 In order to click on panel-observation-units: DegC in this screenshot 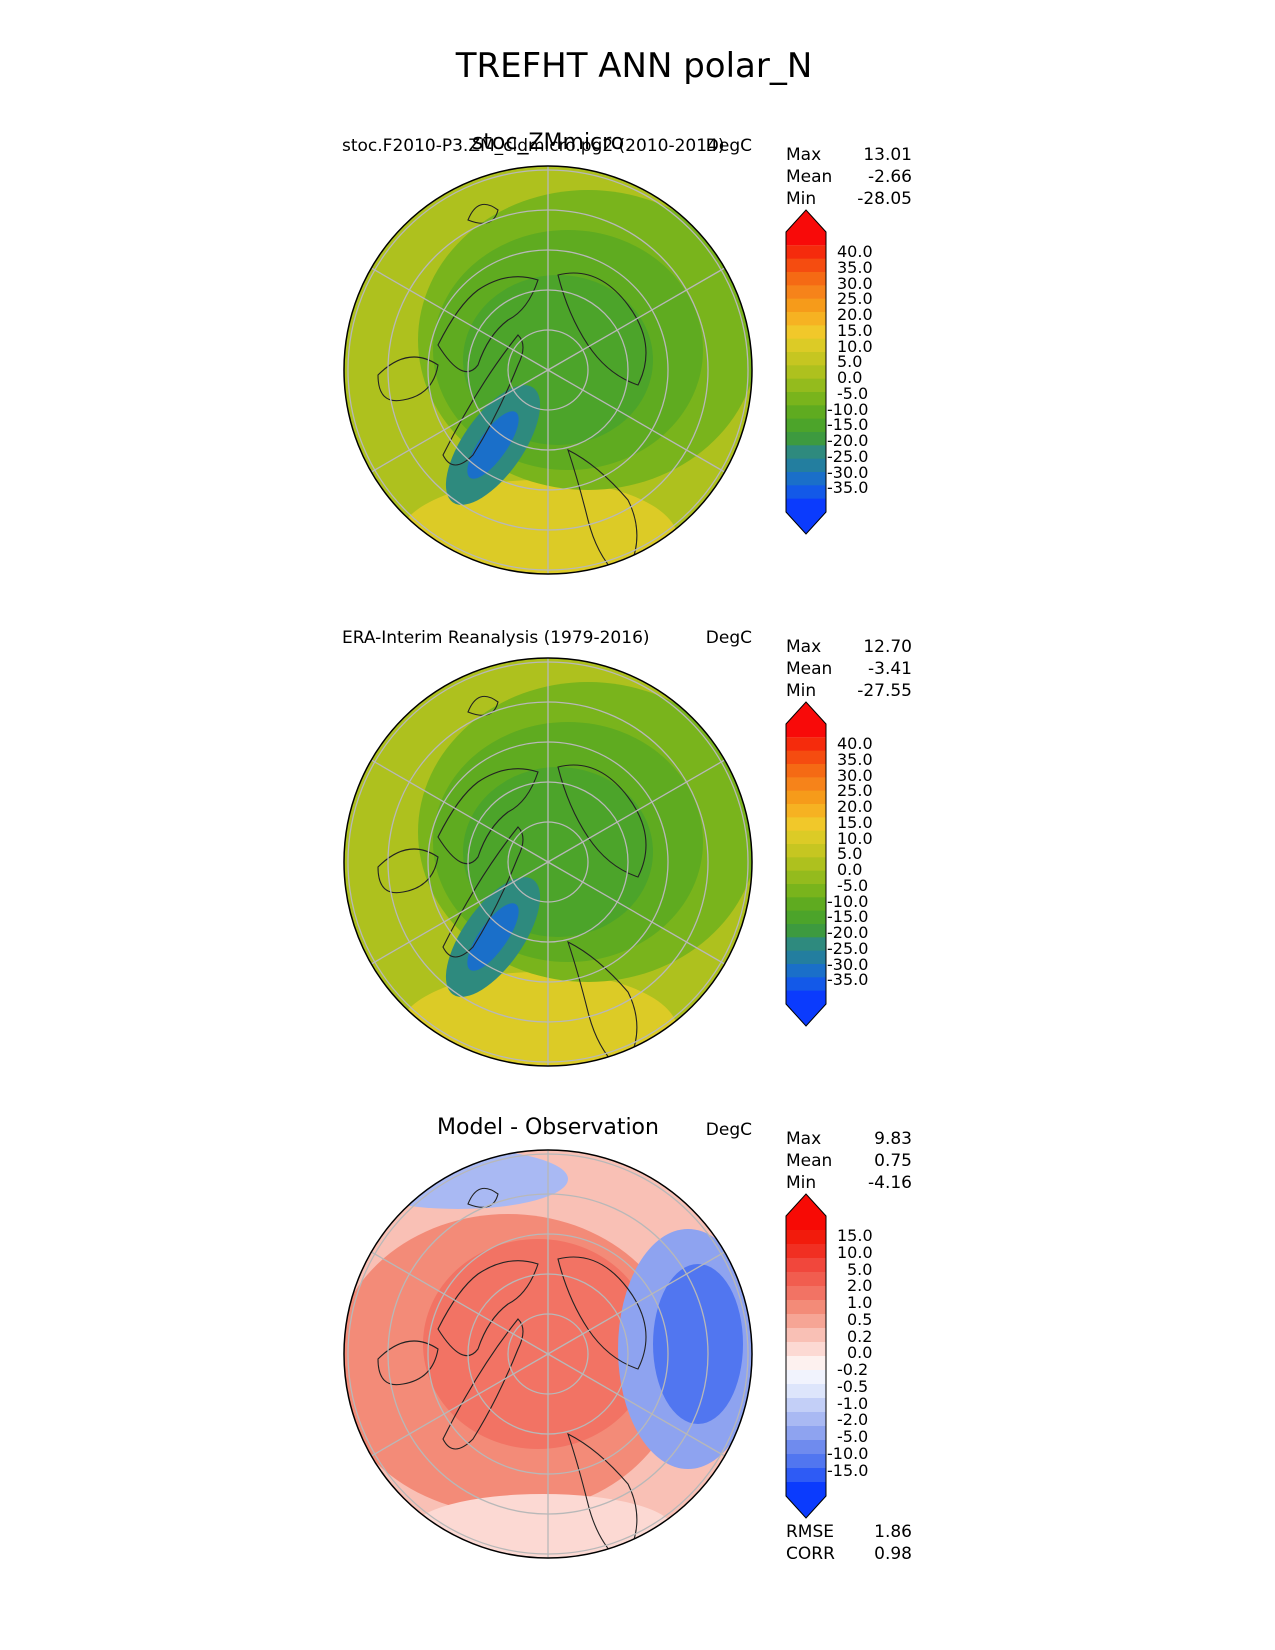, I will do `click(729, 638)`.